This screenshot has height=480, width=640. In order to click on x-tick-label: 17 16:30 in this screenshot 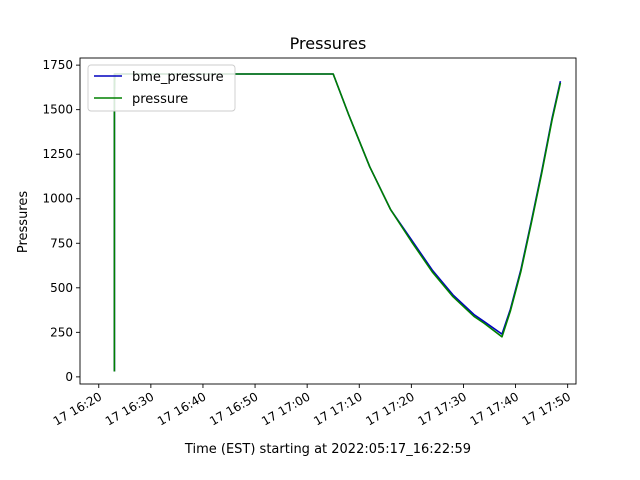, I will do `click(129, 408)`.